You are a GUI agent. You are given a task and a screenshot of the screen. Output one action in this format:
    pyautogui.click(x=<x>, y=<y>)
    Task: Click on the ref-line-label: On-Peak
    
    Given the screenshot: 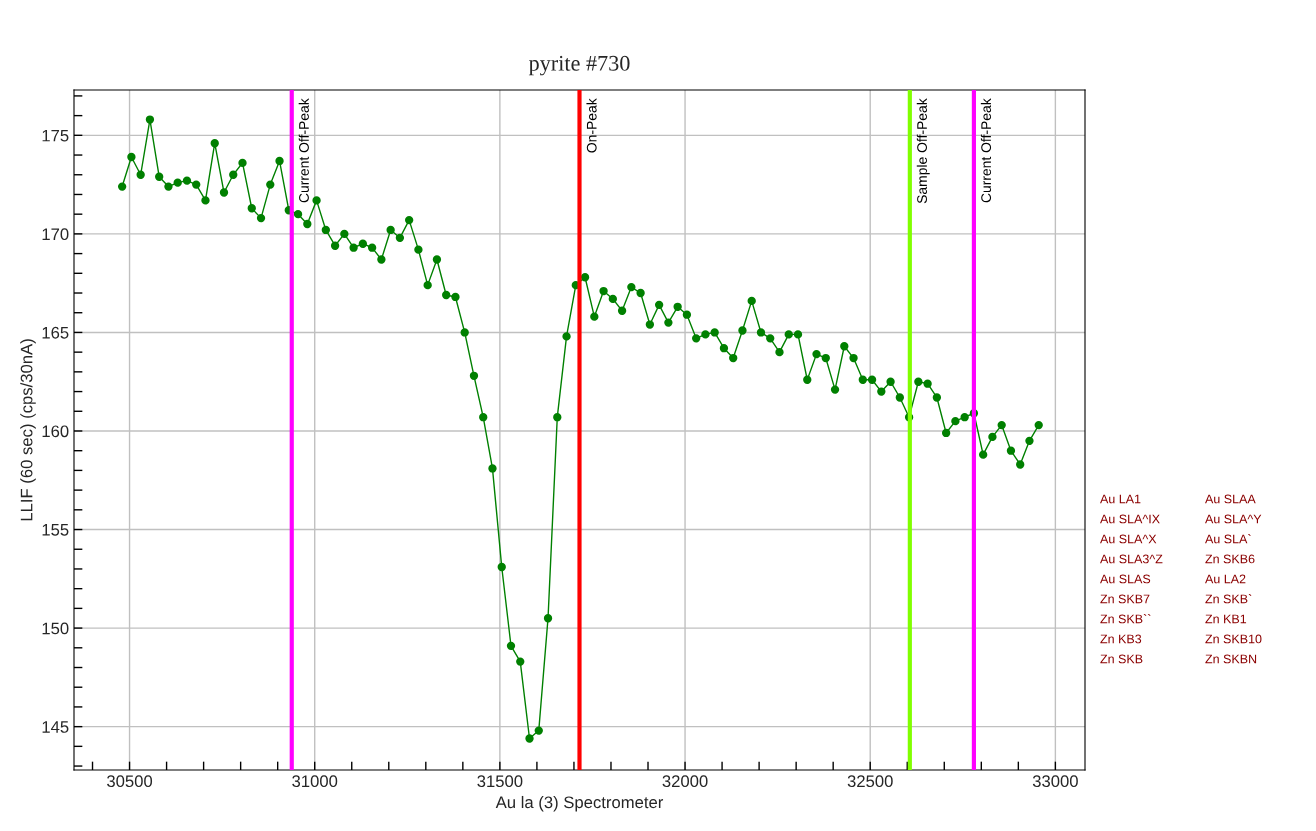 What is the action you would take?
    pyautogui.click(x=591, y=125)
    